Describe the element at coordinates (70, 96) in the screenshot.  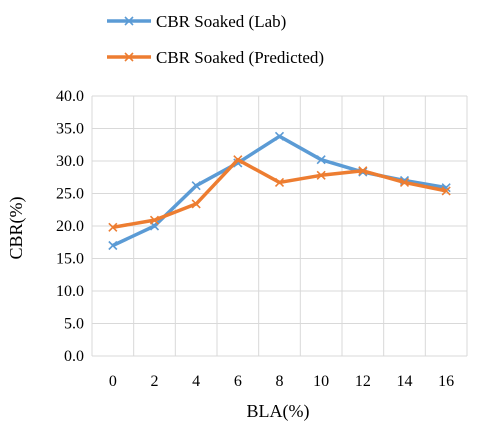
I see `y-tick-label: 40.0` at that location.